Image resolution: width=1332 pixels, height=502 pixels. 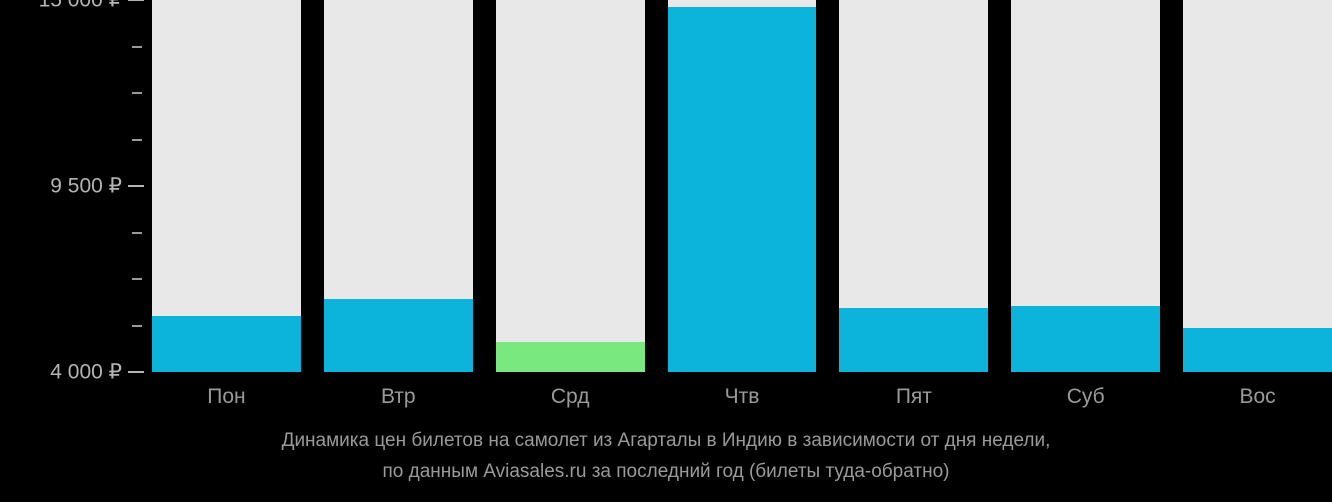 What do you see at coordinates (1085, 396) in the screenshot?
I see `x-axis-label-суб: Суб` at bounding box center [1085, 396].